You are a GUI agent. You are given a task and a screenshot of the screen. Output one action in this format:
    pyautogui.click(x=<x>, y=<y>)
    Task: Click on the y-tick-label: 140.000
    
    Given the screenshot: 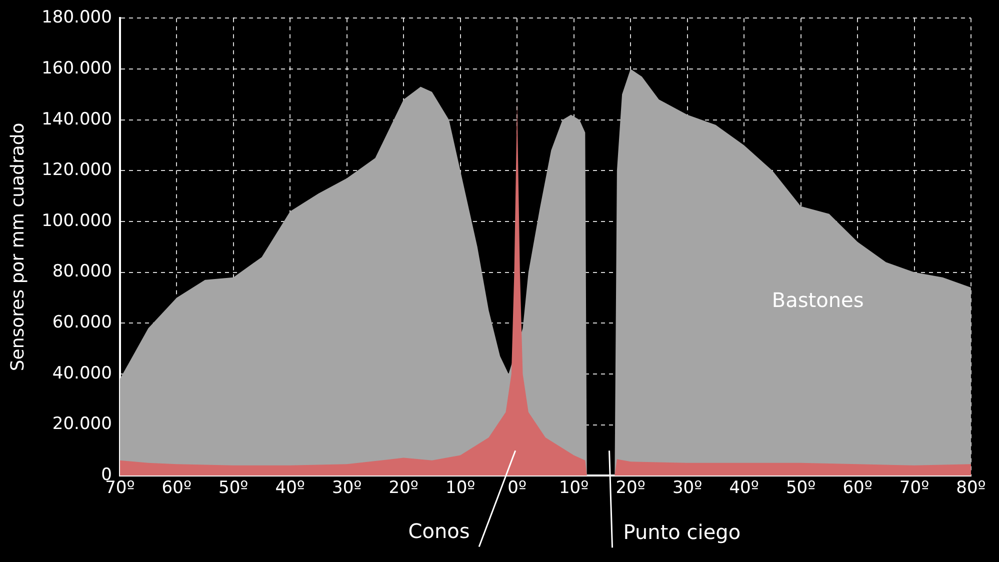 What is the action you would take?
    pyautogui.click(x=77, y=119)
    